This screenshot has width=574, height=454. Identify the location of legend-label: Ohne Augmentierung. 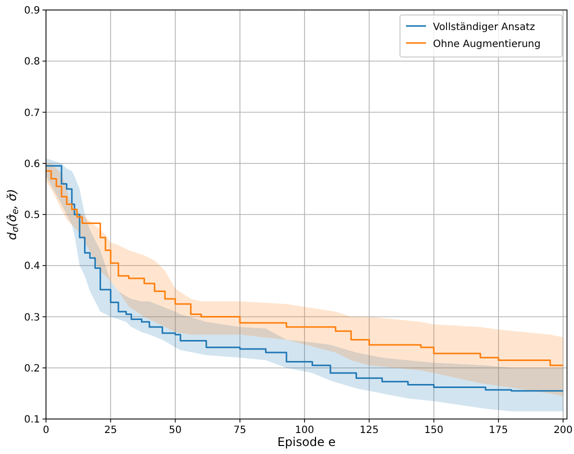
(487, 44).